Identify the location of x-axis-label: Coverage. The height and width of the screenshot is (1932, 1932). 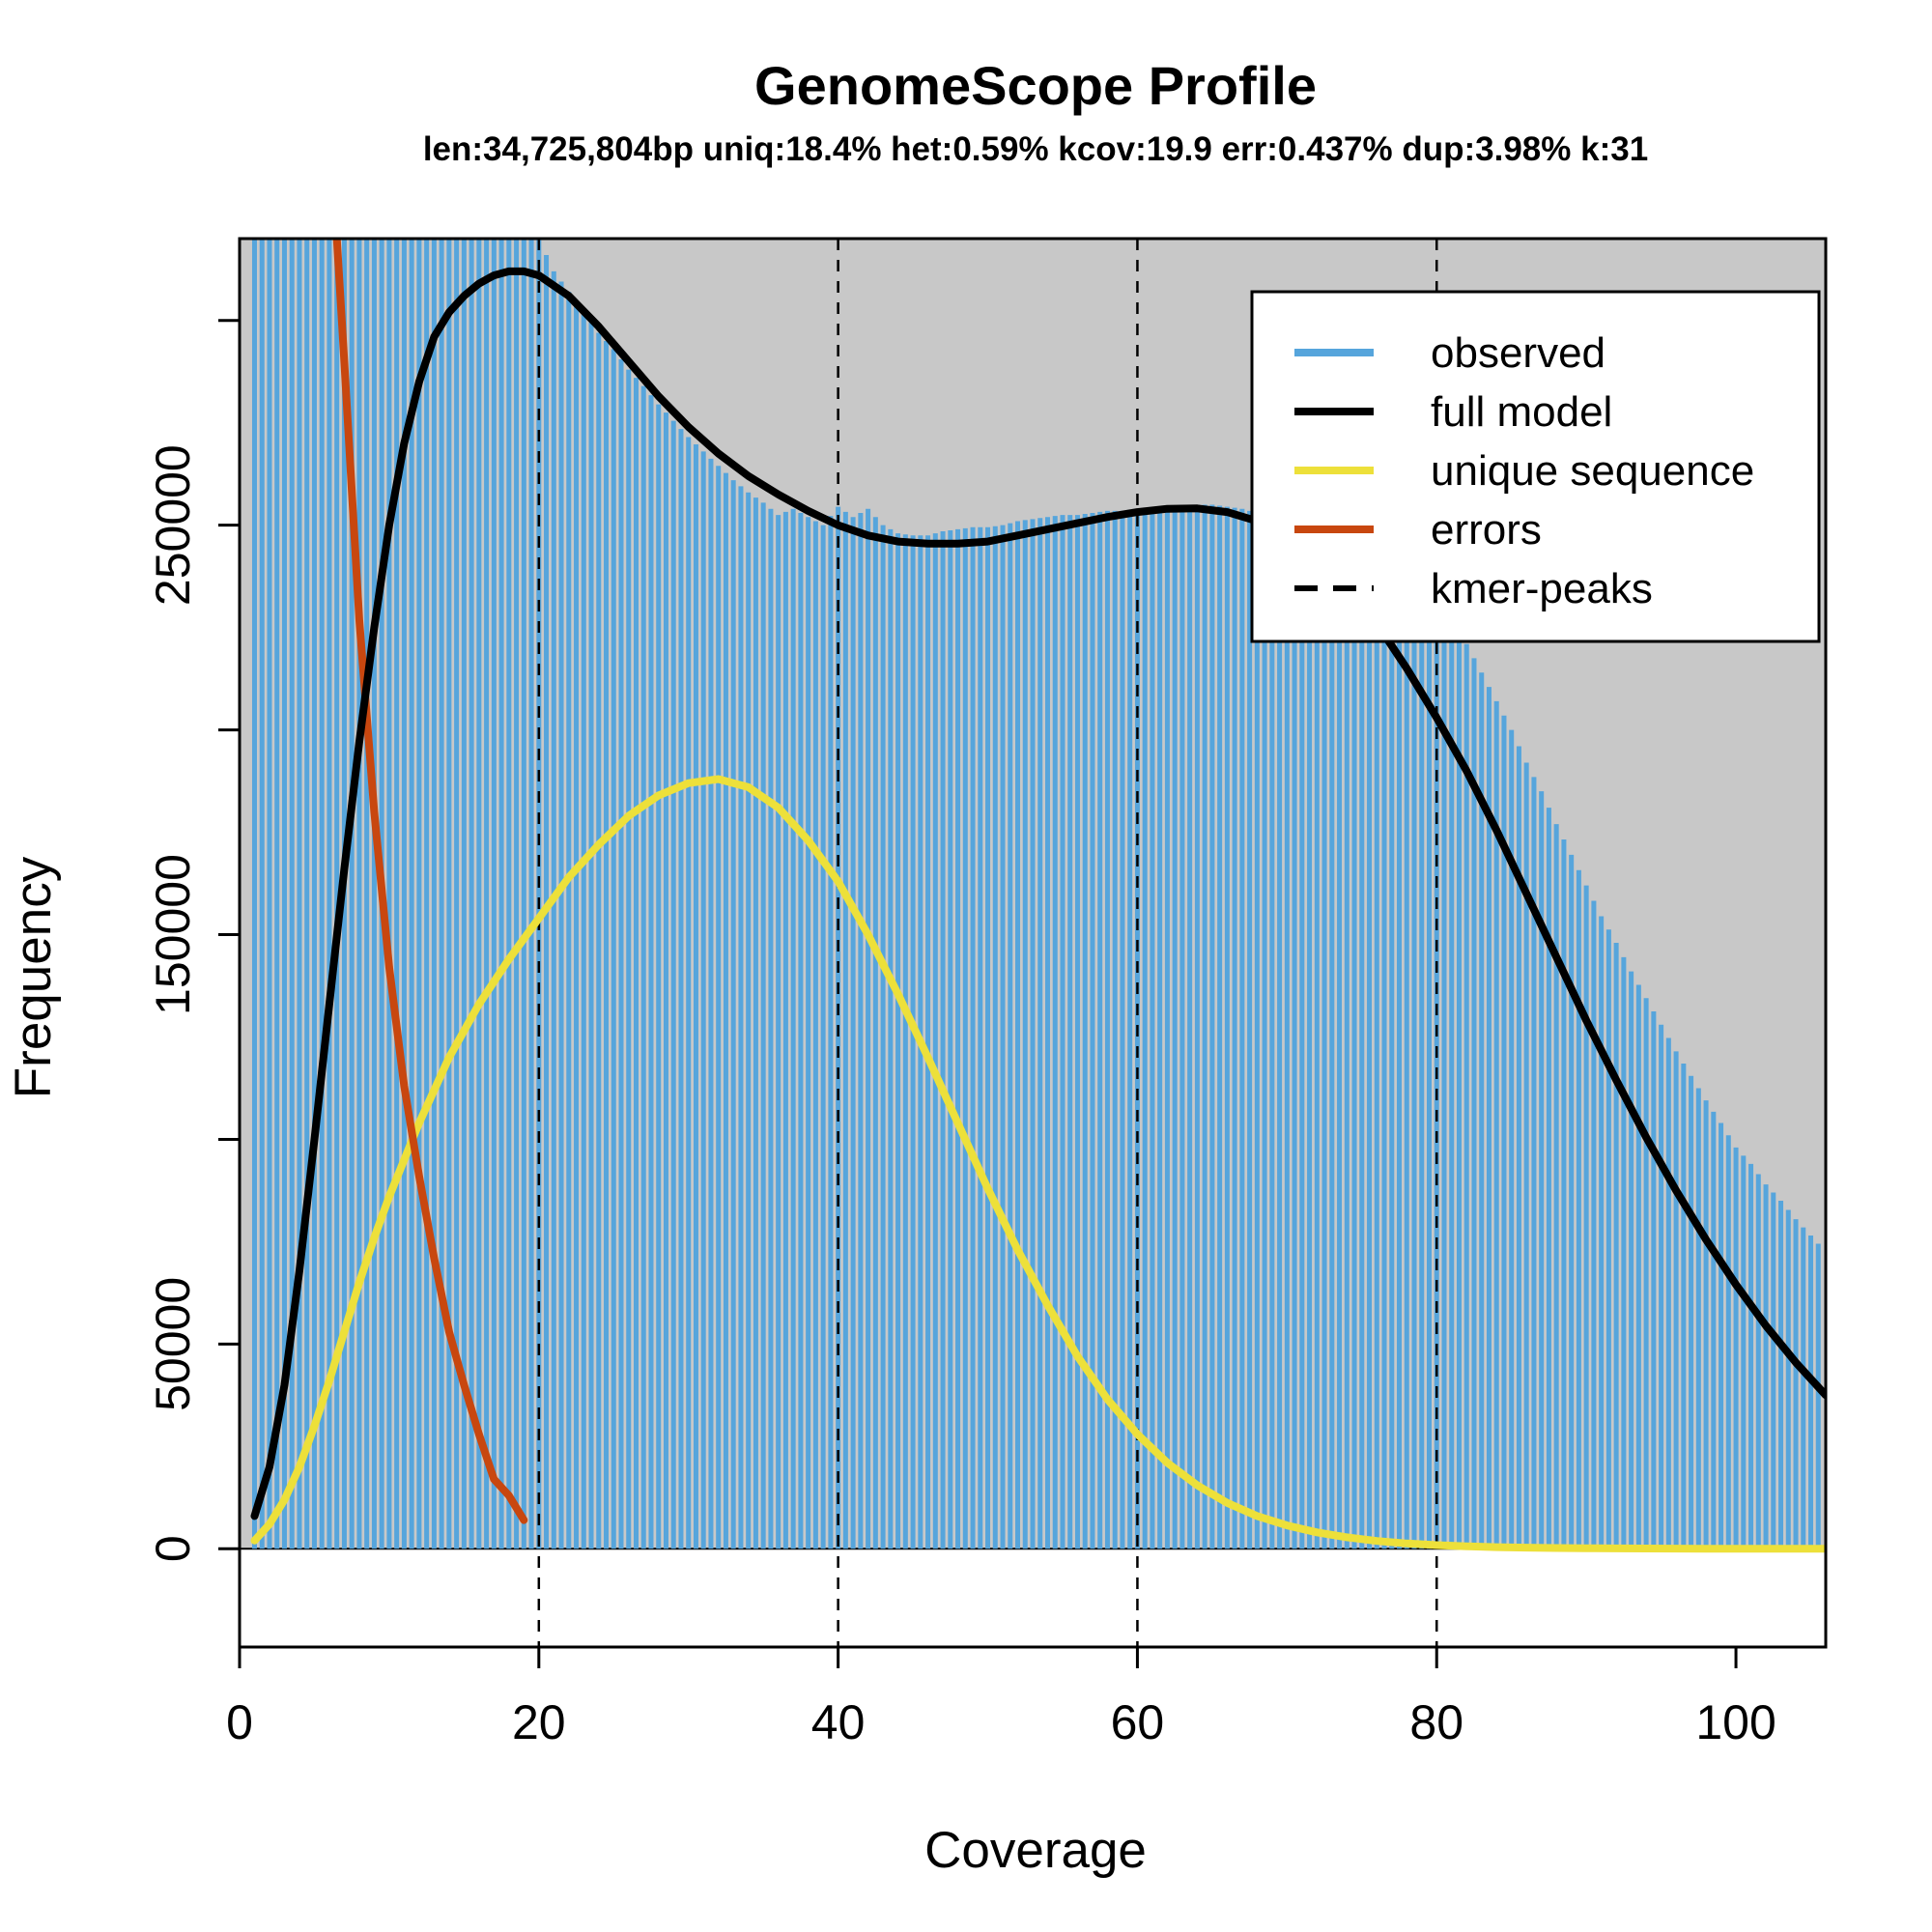
(1035, 1850).